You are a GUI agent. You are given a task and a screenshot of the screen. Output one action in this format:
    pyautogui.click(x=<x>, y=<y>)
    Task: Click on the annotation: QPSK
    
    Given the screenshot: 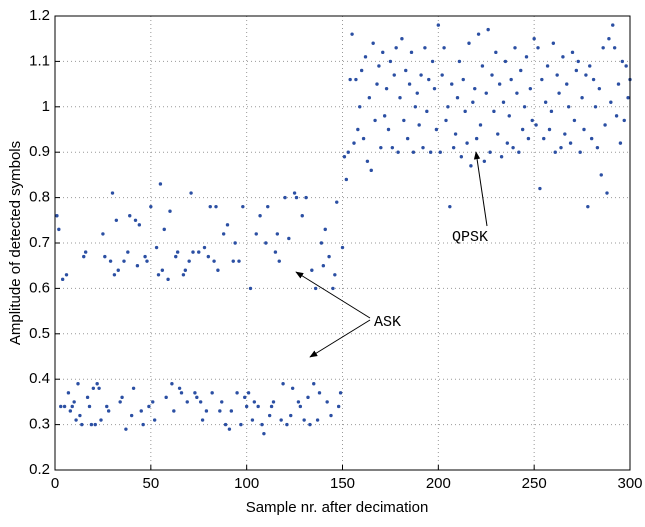 What is the action you would take?
    pyautogui.click(x=470, y=237)
    